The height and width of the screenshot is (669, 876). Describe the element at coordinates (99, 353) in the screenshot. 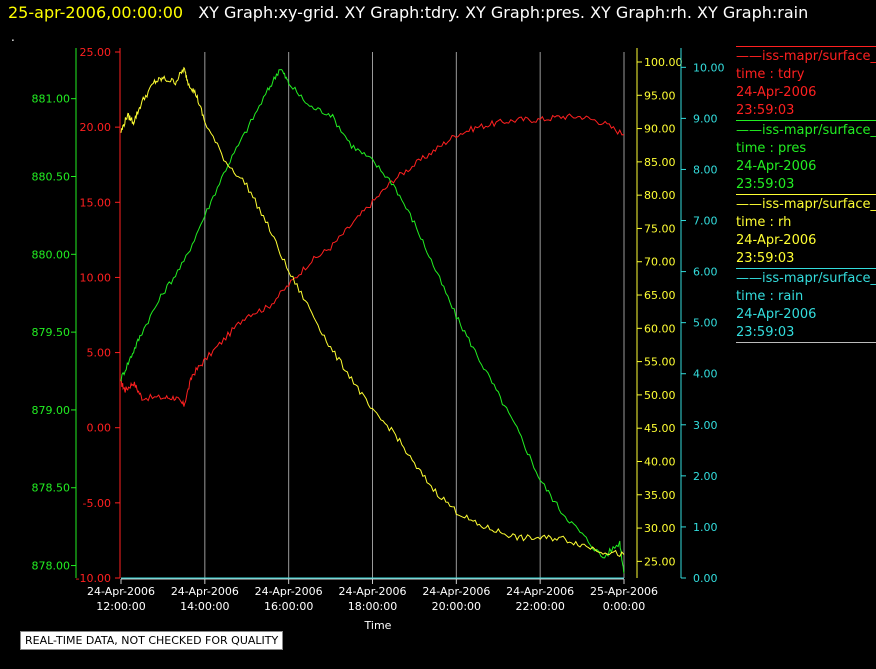

I see `tdry-tick-label: 5.00` at that location.